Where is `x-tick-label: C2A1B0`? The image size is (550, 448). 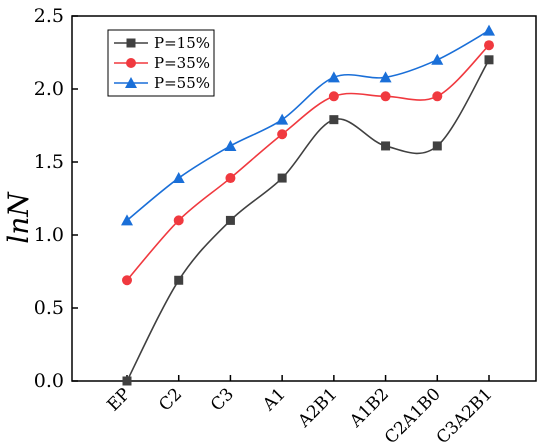
x-tick-label: C2A1B0 is located at coordinates (413, 416).